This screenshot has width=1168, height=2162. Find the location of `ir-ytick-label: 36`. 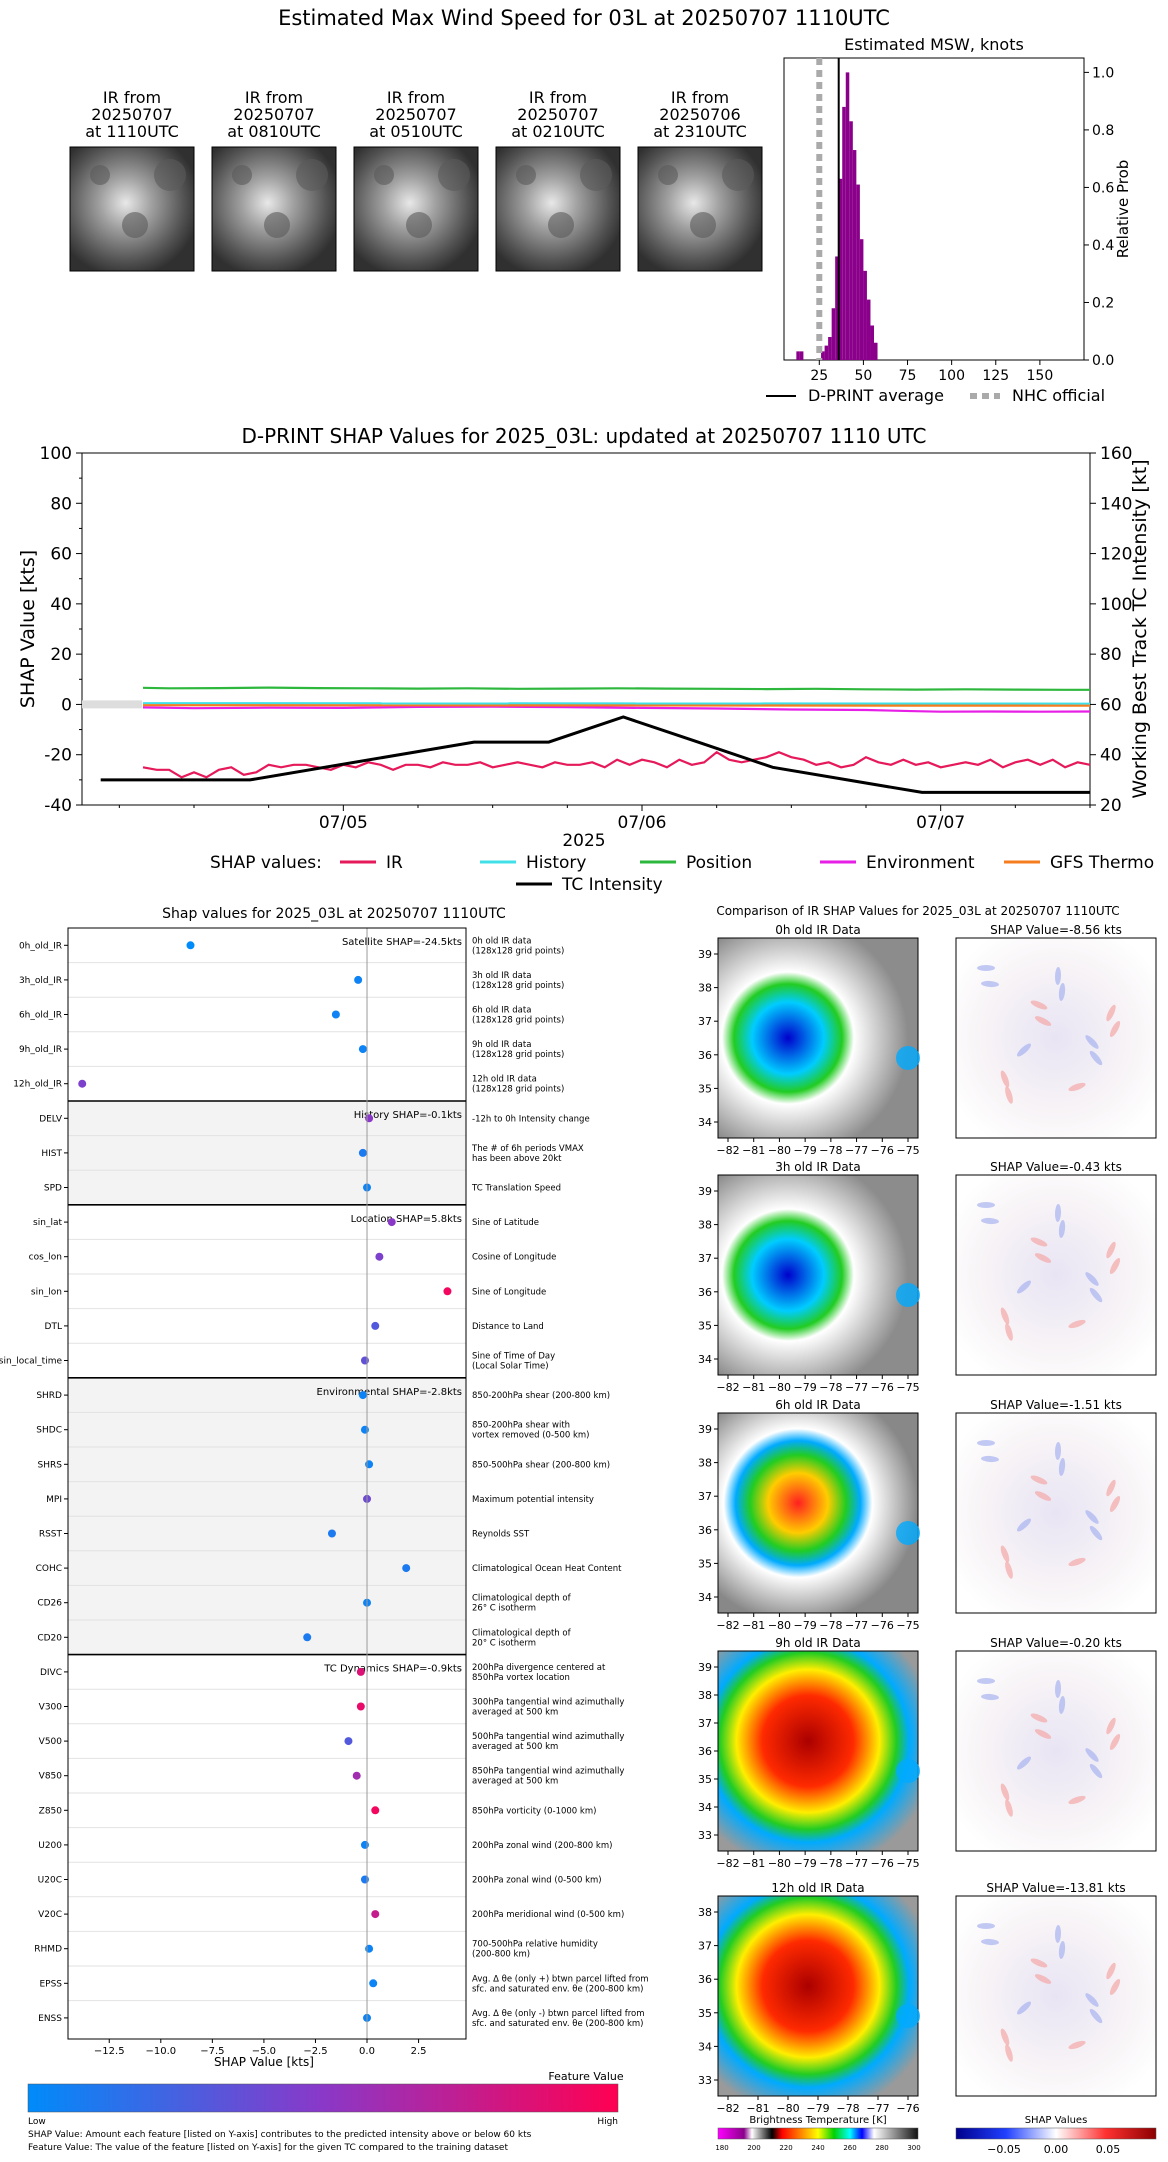

ir-ytick-label: 36 is located at coordinates (705, 1979).